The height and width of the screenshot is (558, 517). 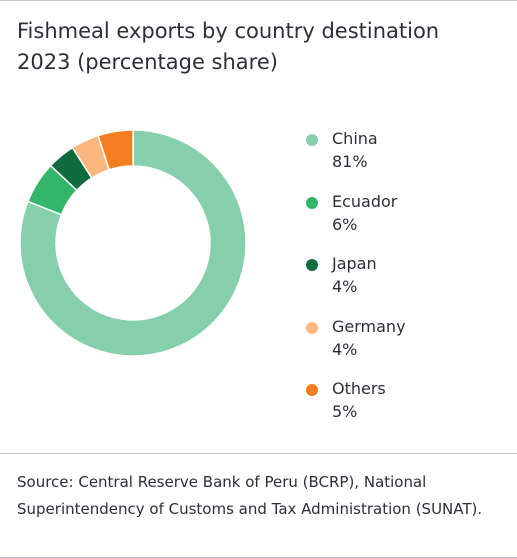 What do you see at coordinates (369, 326) in the screenshot?
I see `legend-label-germany: Germany` at bounding box center [369, 326].